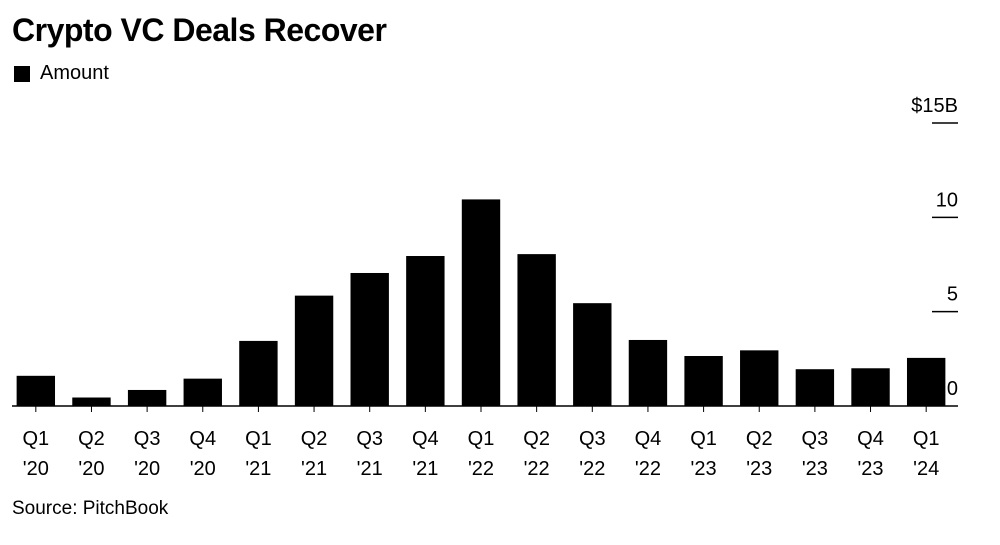 This screenshot has height=545, width=1000. I want to click on y-tick-label: $15B, so click(934, 106).